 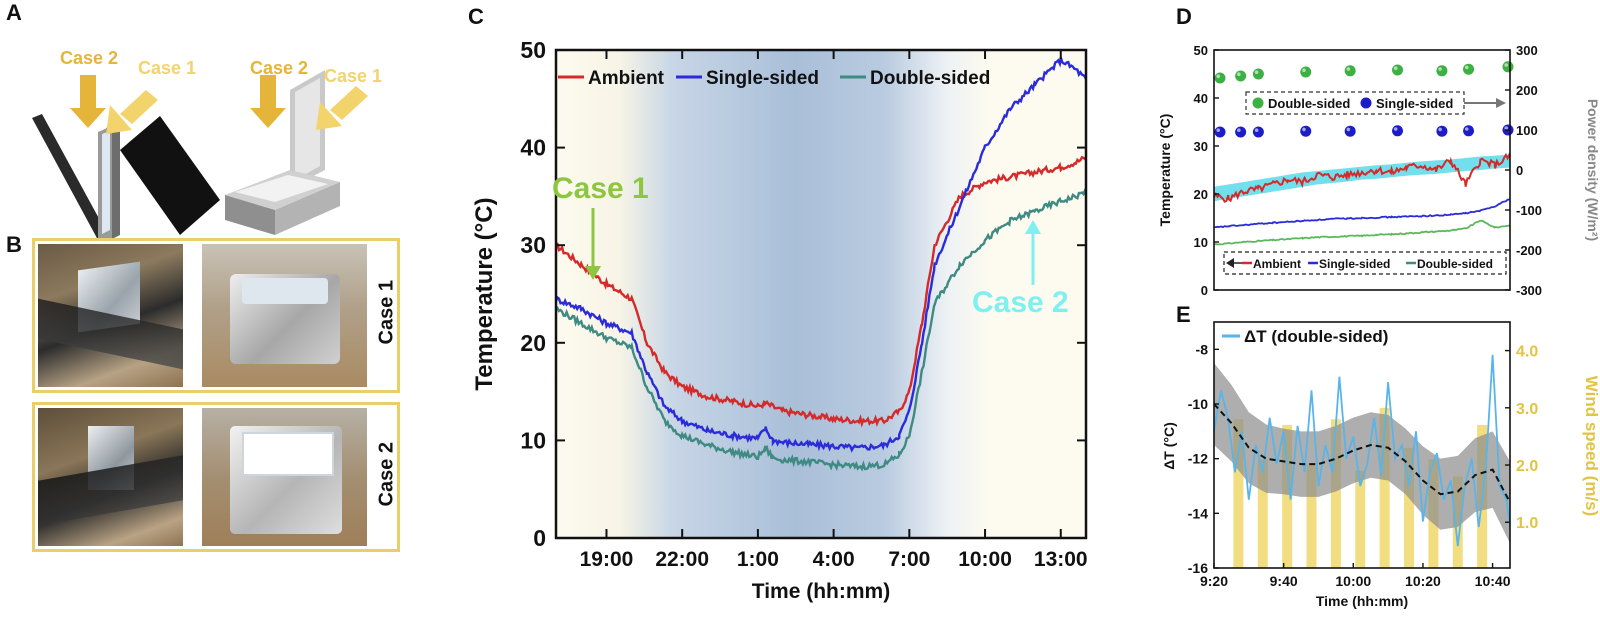 What do you see at coordinates (386, 312) in the screenshot?
I see `case1-vertical-label: Case 1` at bounding box center [386, 312].